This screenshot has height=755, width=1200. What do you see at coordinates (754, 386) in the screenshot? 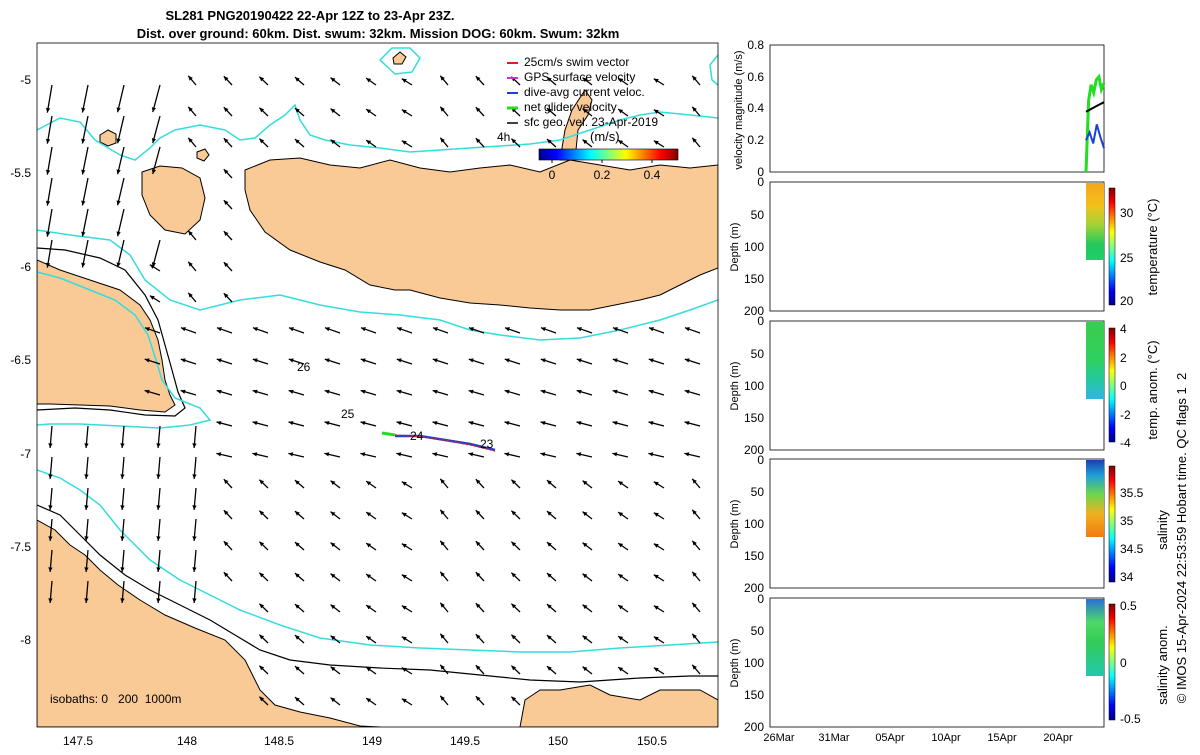
I see `temp-anom-ytick: 100` at bounding box center [754, 386].